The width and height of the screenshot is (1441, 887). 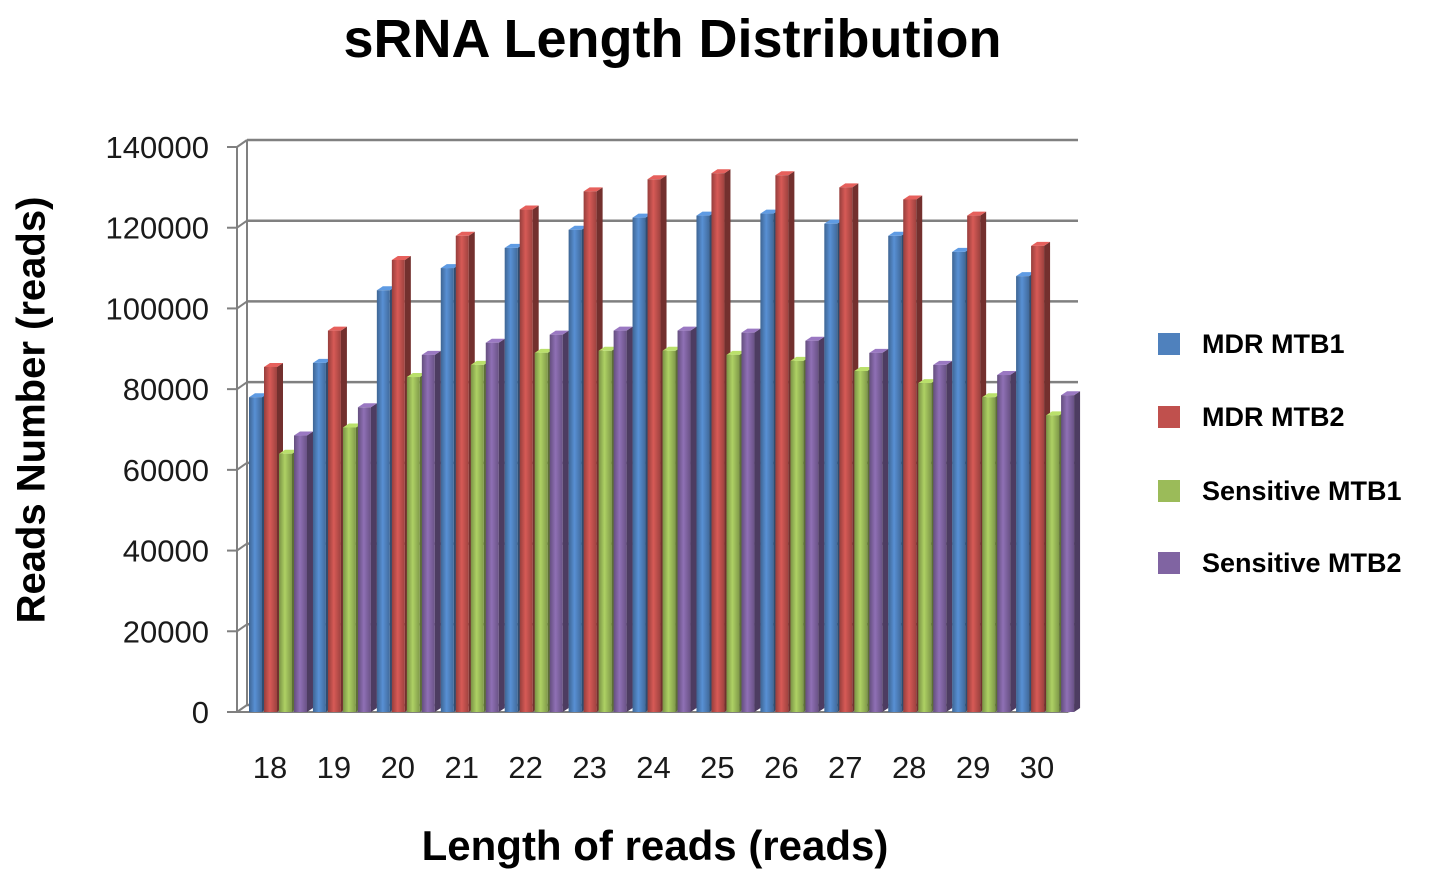 I want to click on x-tick-label: 18, so click(x=270, y=767).